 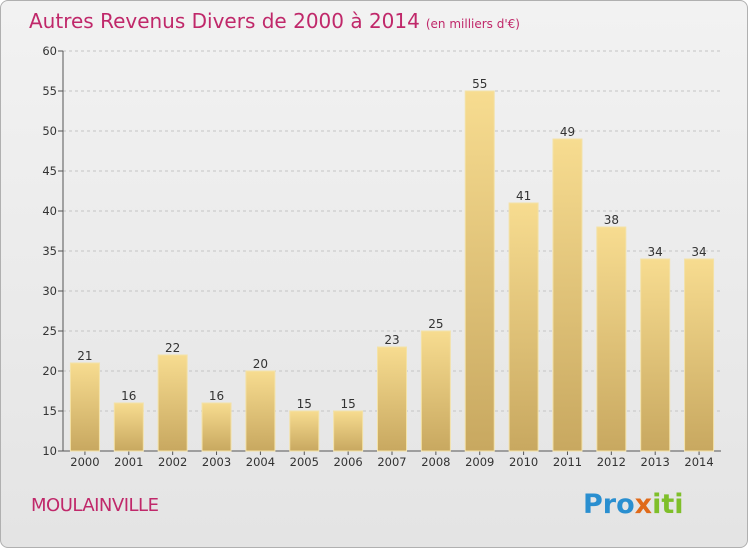 What do you see at coordinates (49, 51) in the screenshot?
I see `y-tick-label: 60` at bounding box center [49, 51].